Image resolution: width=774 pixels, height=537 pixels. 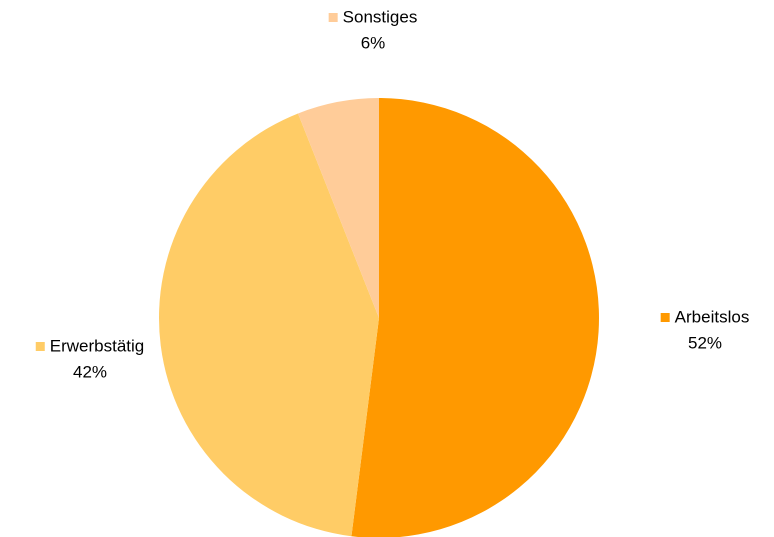 What do you see at coordinates (380, 16) in the screenshot?
I see `slice-label: Sonstiges` at bounding box center [380, 16].